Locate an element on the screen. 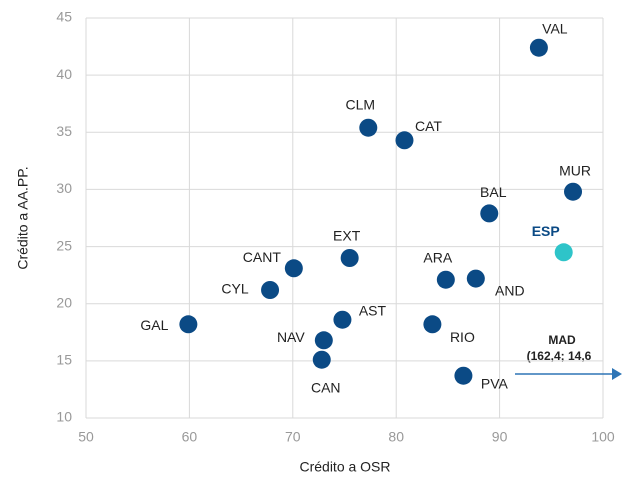 This screenshot has width=628, height=482. point-label: VAL is located at coordinates (555, 28).